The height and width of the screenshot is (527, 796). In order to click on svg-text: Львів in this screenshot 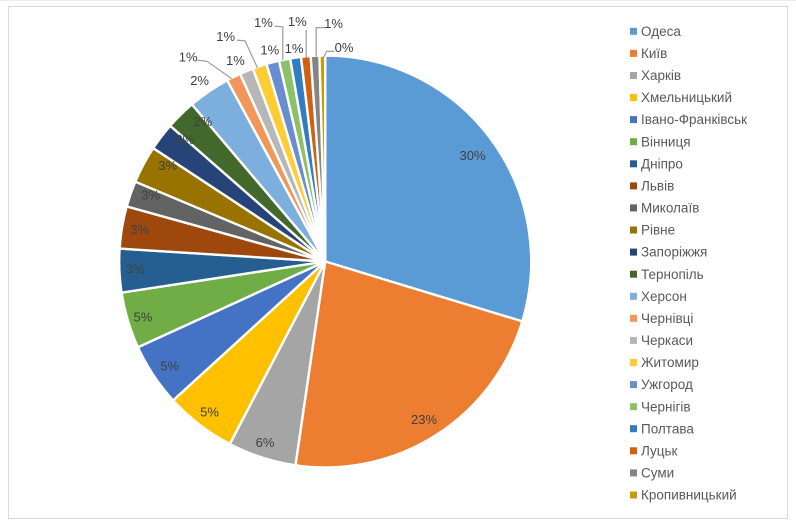, I will do `click(657, 186)`.